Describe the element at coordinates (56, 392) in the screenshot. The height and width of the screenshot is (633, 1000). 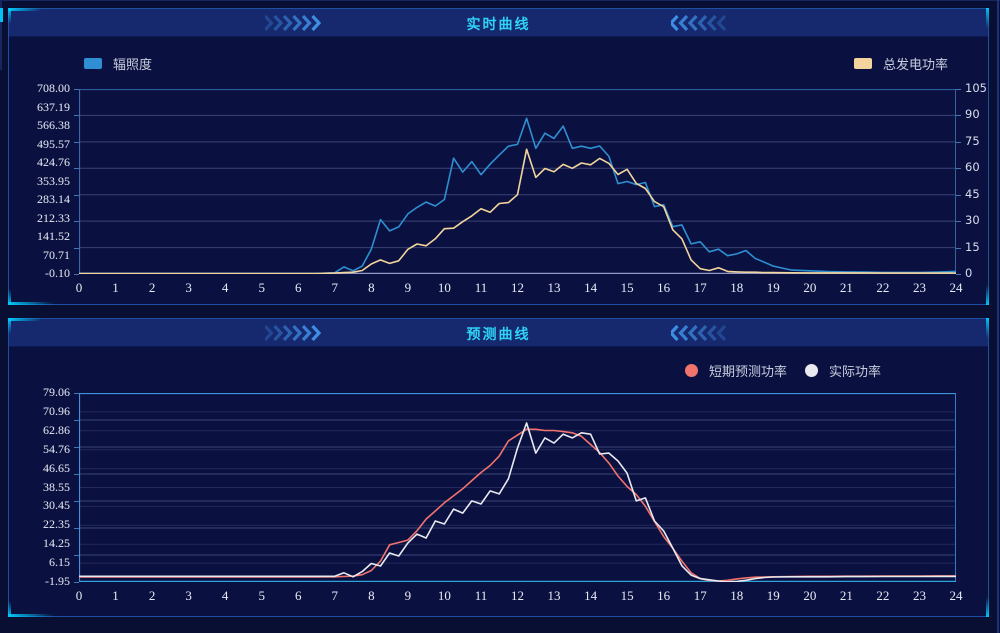
I see `y-axis-left-tick: 79.06` at that location.